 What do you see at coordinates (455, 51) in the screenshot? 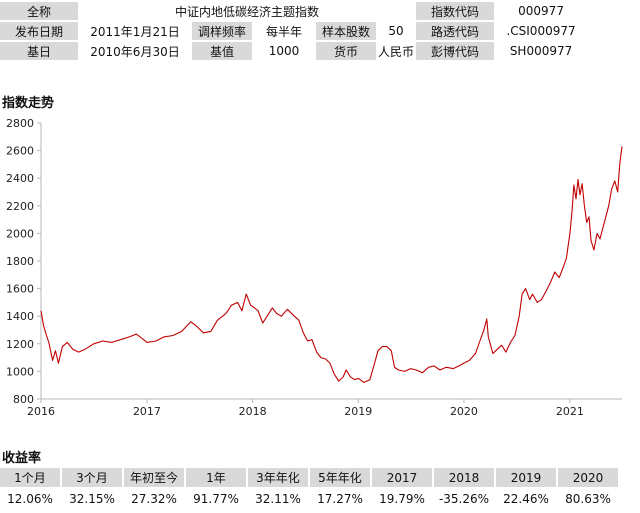
I see `bloomberg-code-label: 彭博代码` at bounding box center [455, 51].